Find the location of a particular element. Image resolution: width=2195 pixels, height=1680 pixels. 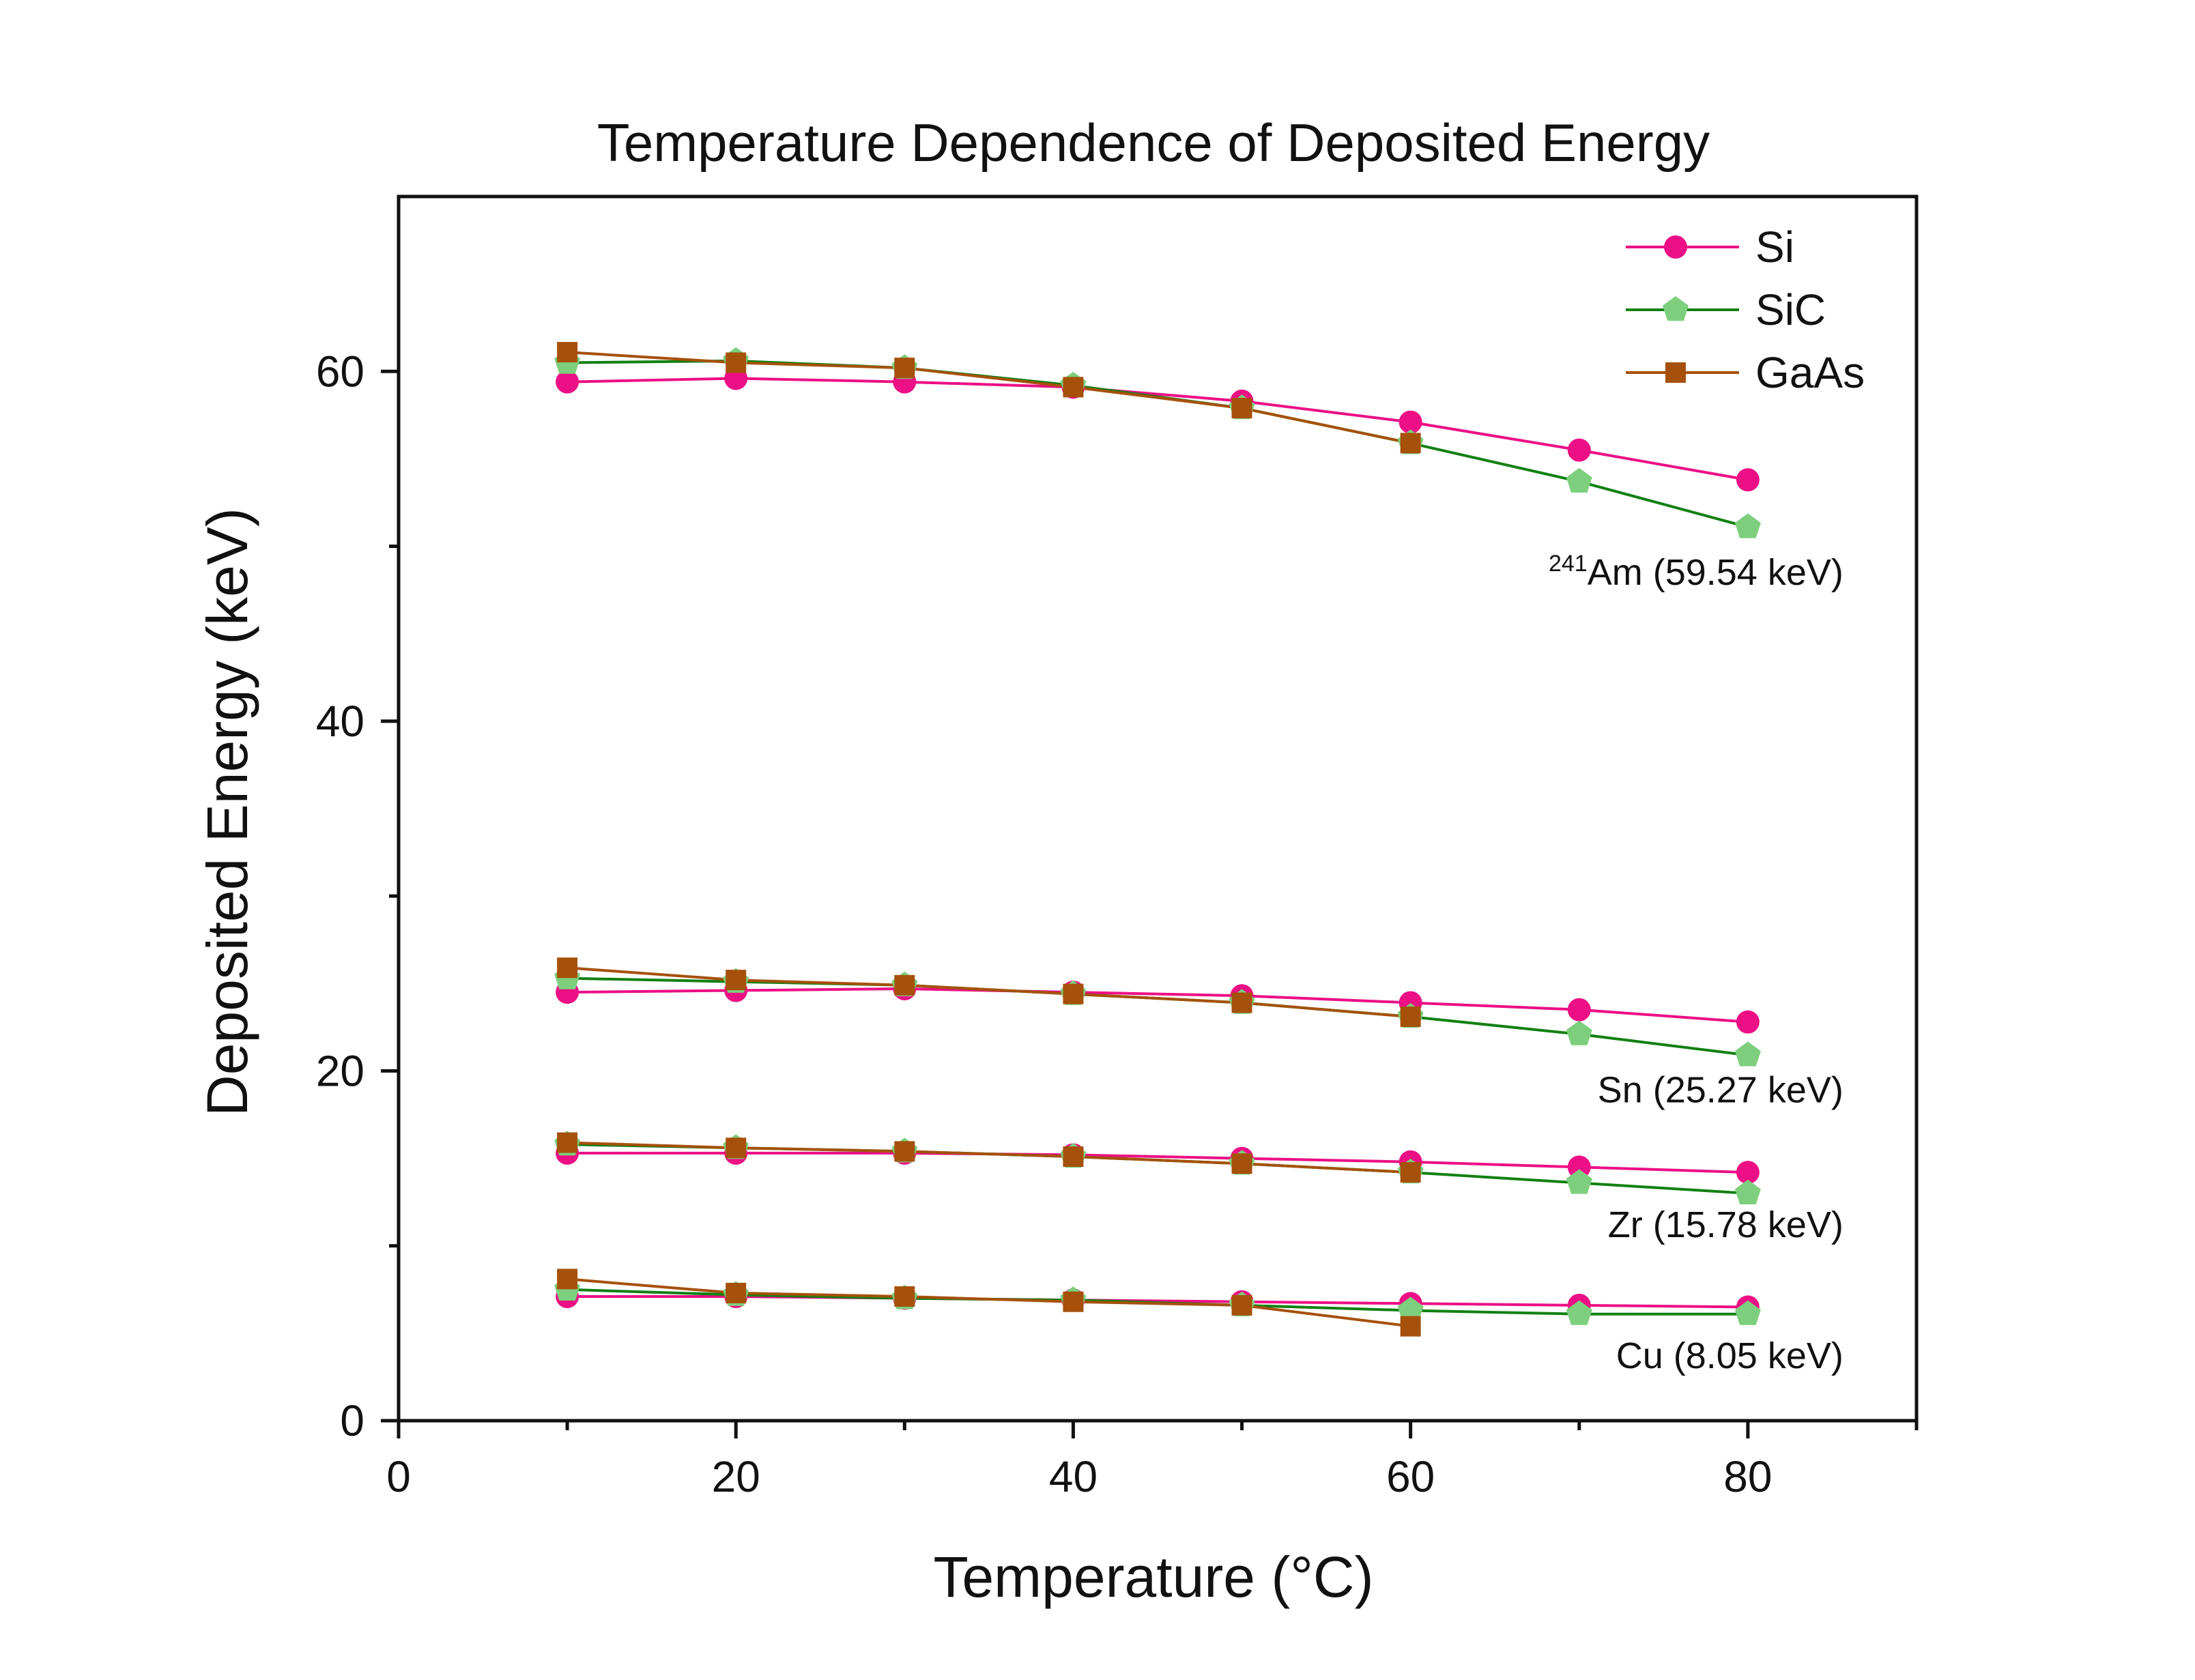

legend-item-si: Si is located at coordinates (1710, 247).